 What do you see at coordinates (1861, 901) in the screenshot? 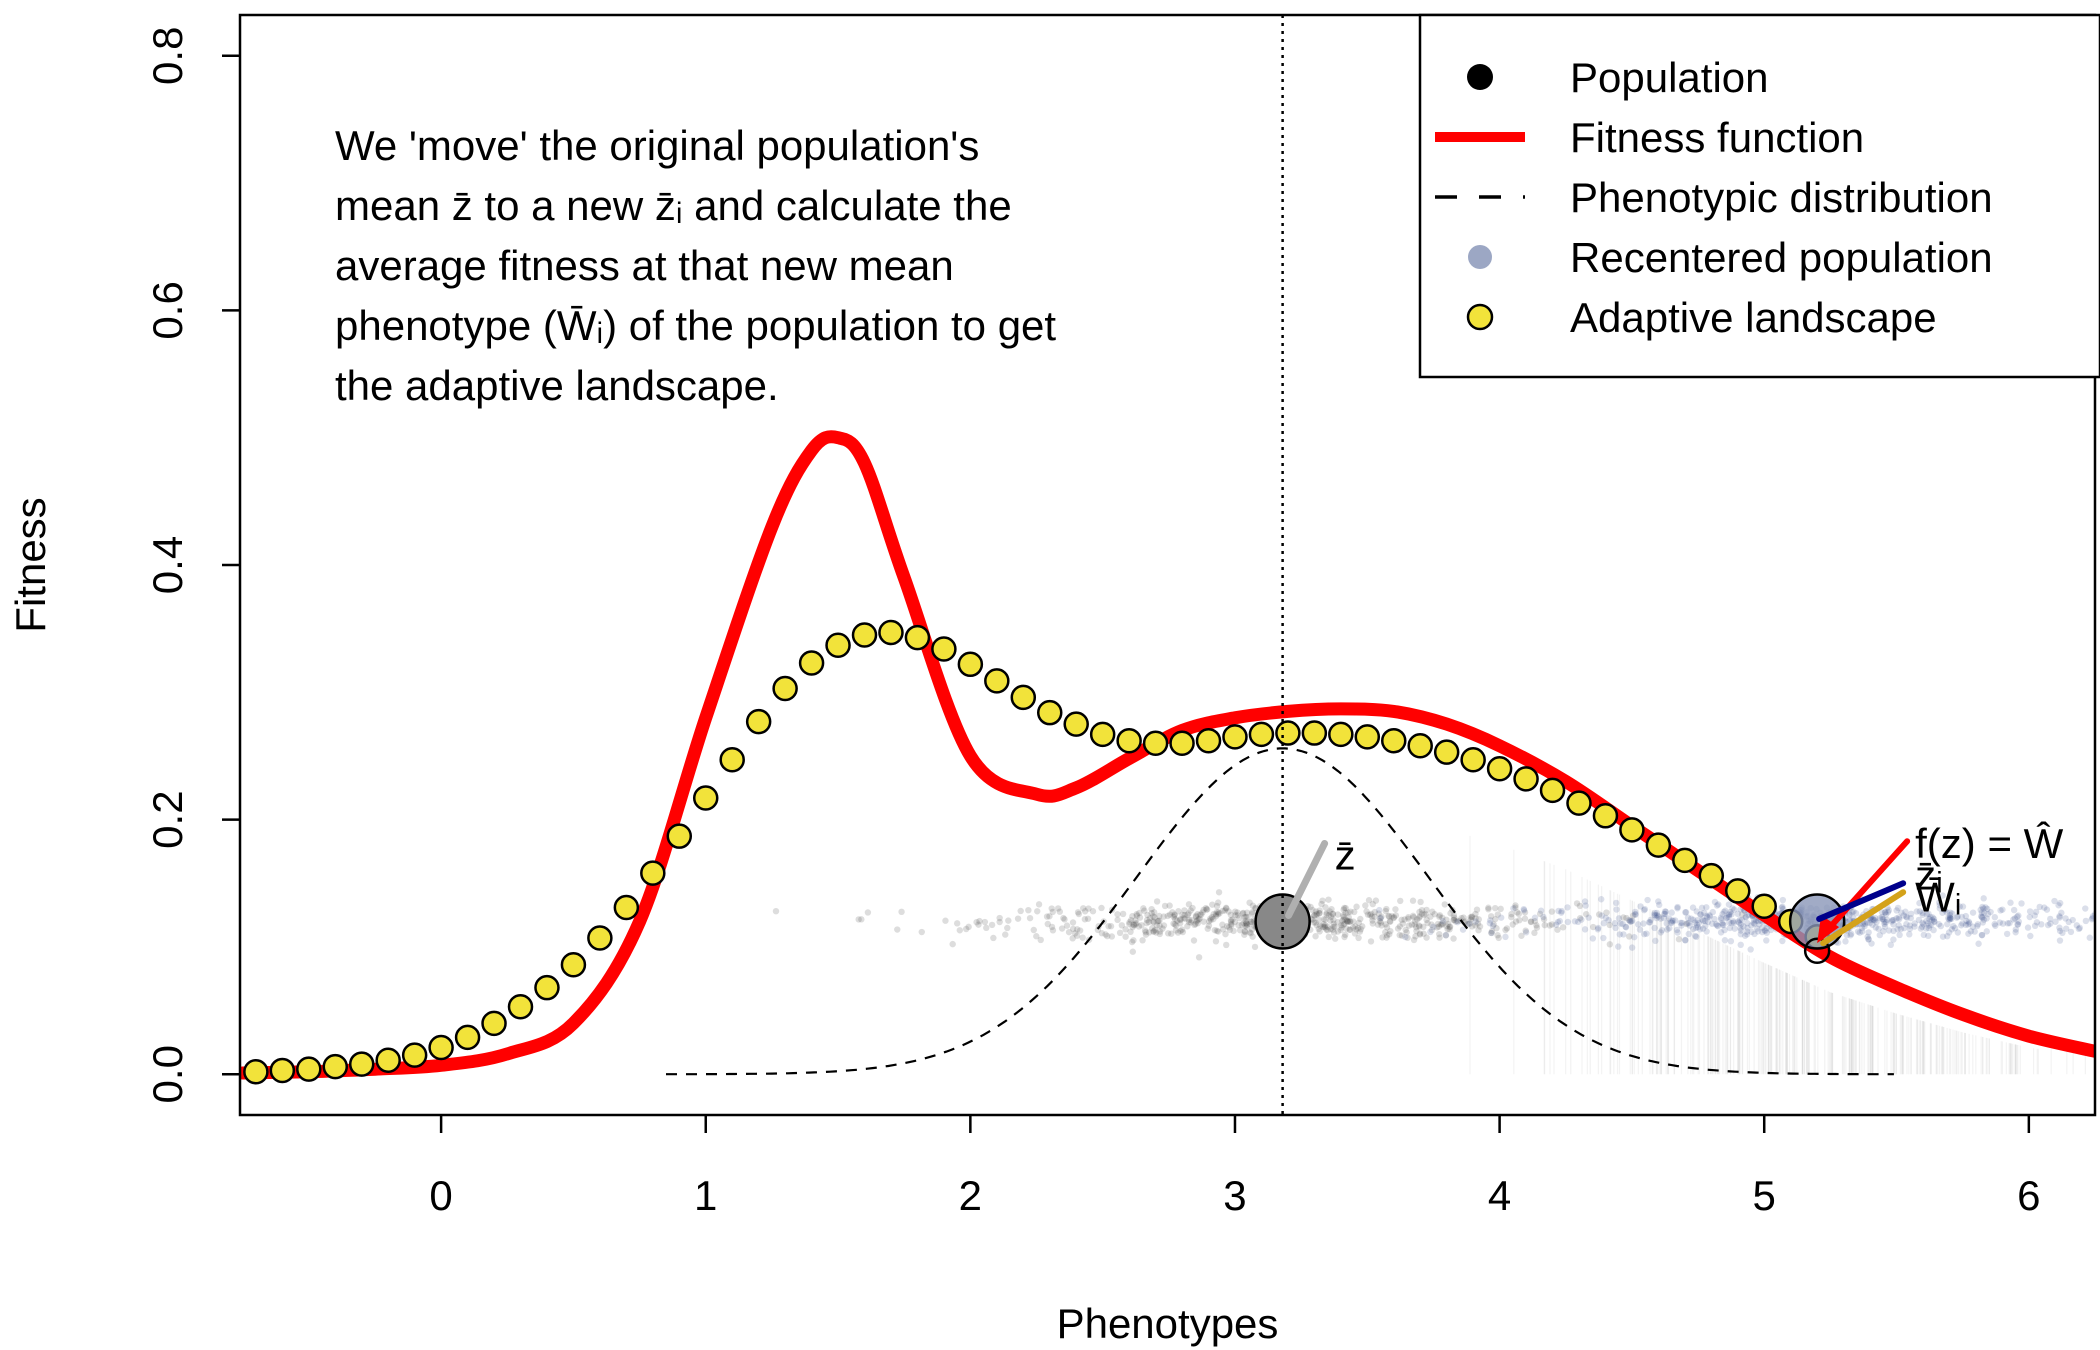
I see `zbar-i-arrow` at bounding box center [1861, 901].